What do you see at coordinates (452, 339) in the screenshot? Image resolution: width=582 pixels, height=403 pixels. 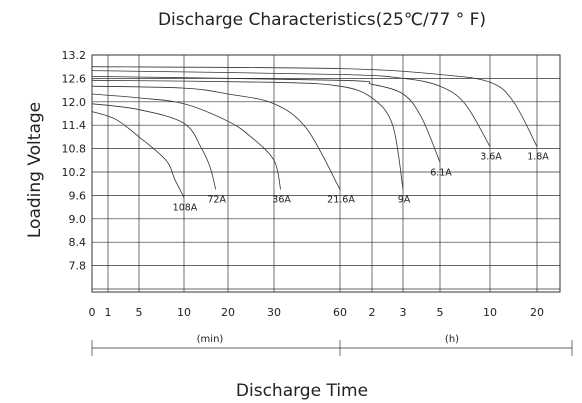 I see `hours-unit-label: (h)` at bounding box center [452, 339].